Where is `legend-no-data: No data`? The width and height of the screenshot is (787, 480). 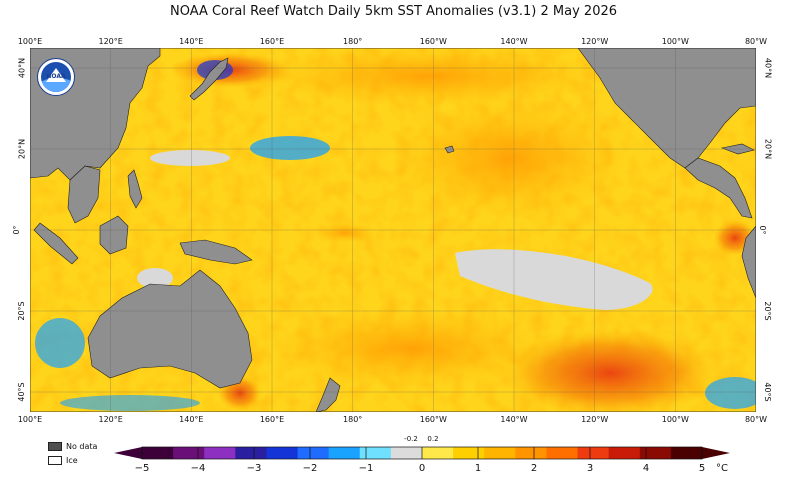 legend-no-data: No data is located at coordinates (72, 446).